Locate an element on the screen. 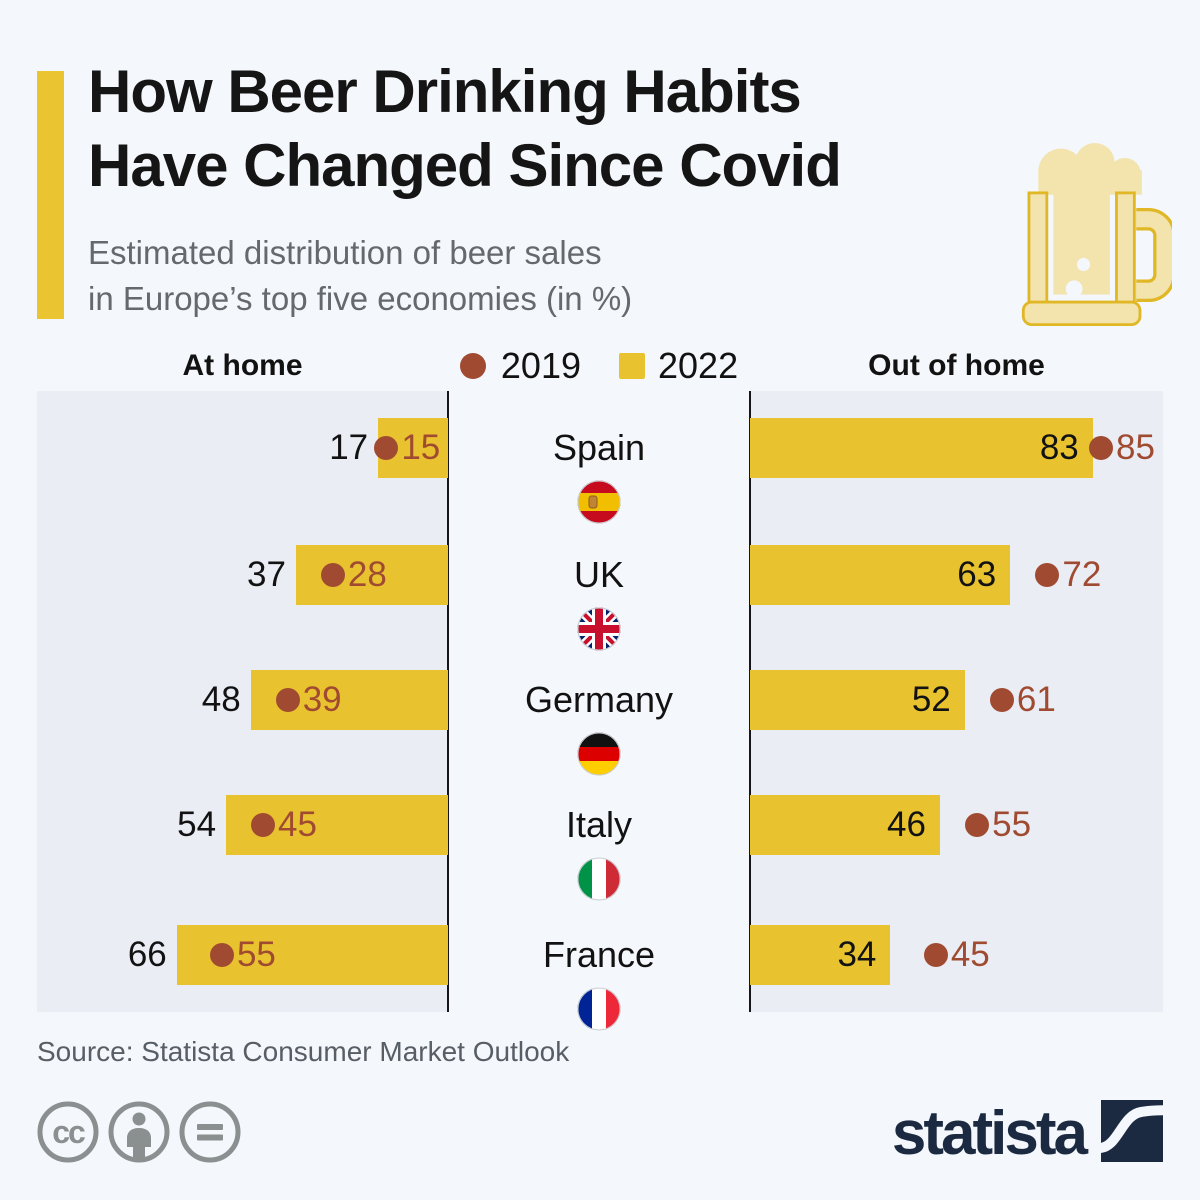 The width and height of the screenshot is (1200, 1200). country-label-group: Spain is located at coordinates (599, 471).